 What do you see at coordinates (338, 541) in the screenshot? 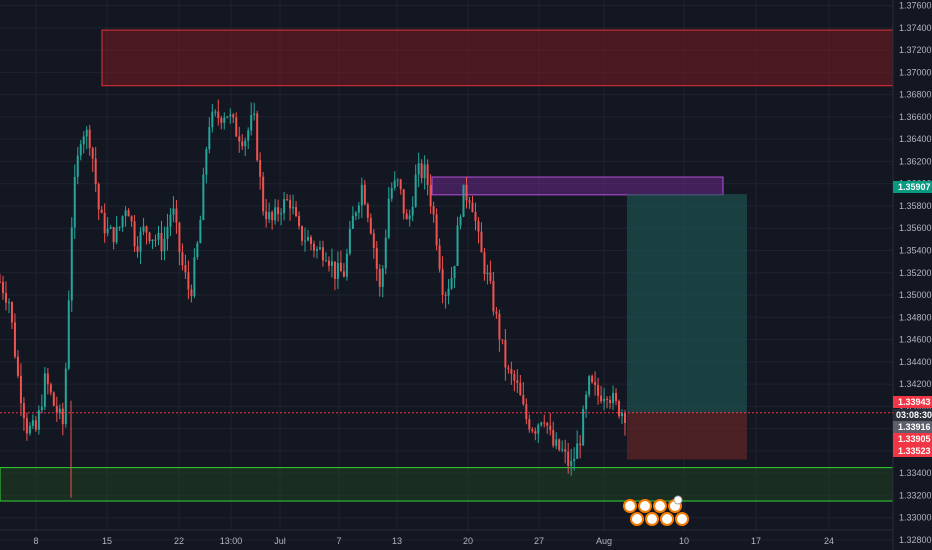
I see `x-tick-label: 7` at bounding box center [338, 541].